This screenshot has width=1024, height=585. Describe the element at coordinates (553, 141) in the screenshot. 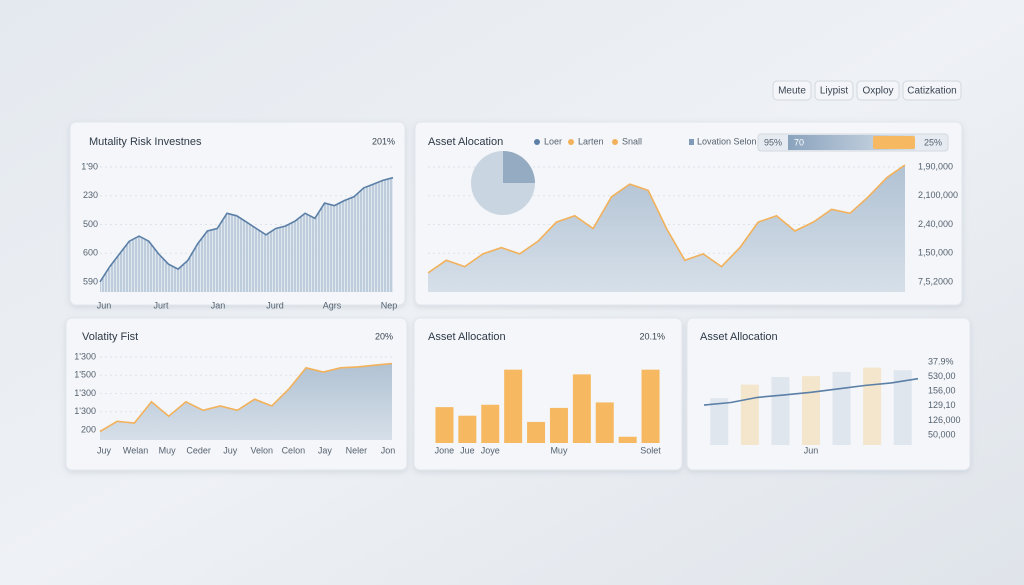

I see `legend-label: Loer` at that location.